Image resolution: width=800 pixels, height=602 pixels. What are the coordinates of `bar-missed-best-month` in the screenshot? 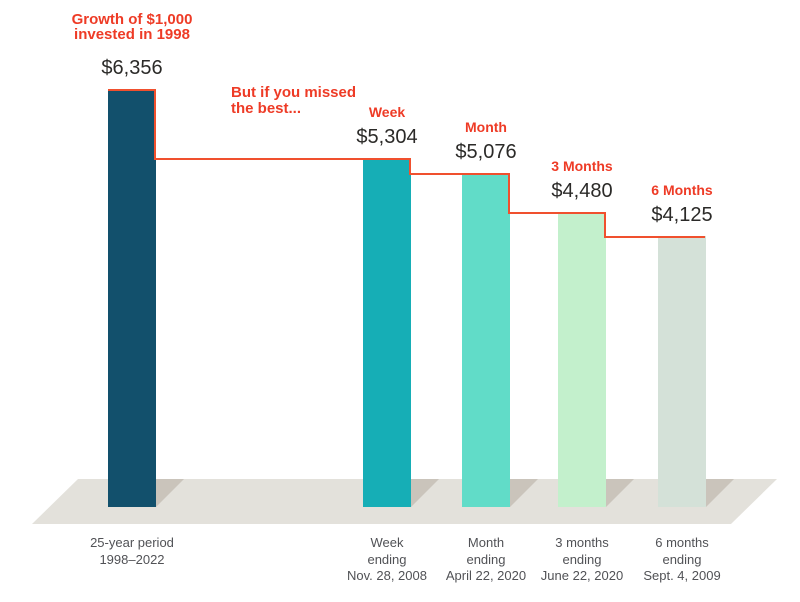 It's located at (486, 340).